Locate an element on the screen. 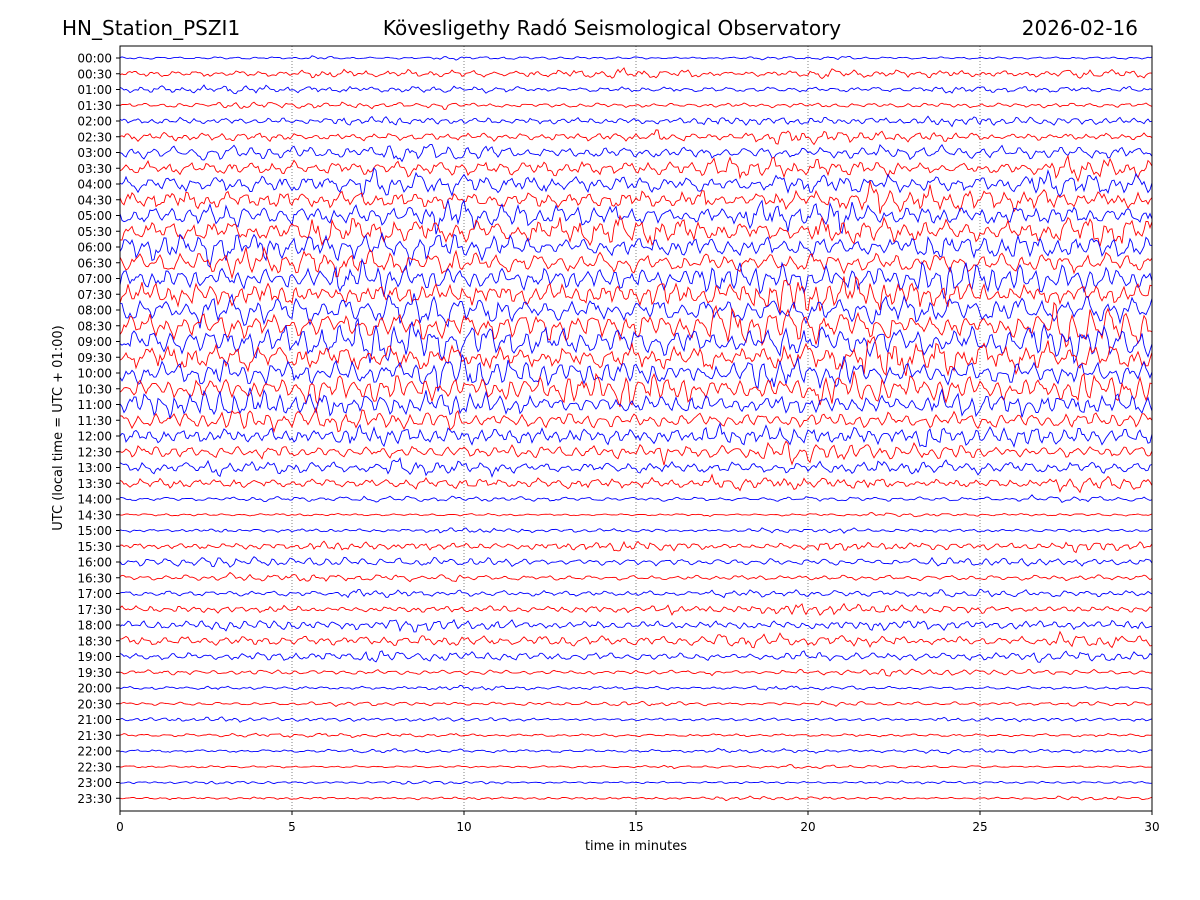 This screenshot has height=900, width=1200. y-tick-label: 03:00 is located at coordinates (94, 153).